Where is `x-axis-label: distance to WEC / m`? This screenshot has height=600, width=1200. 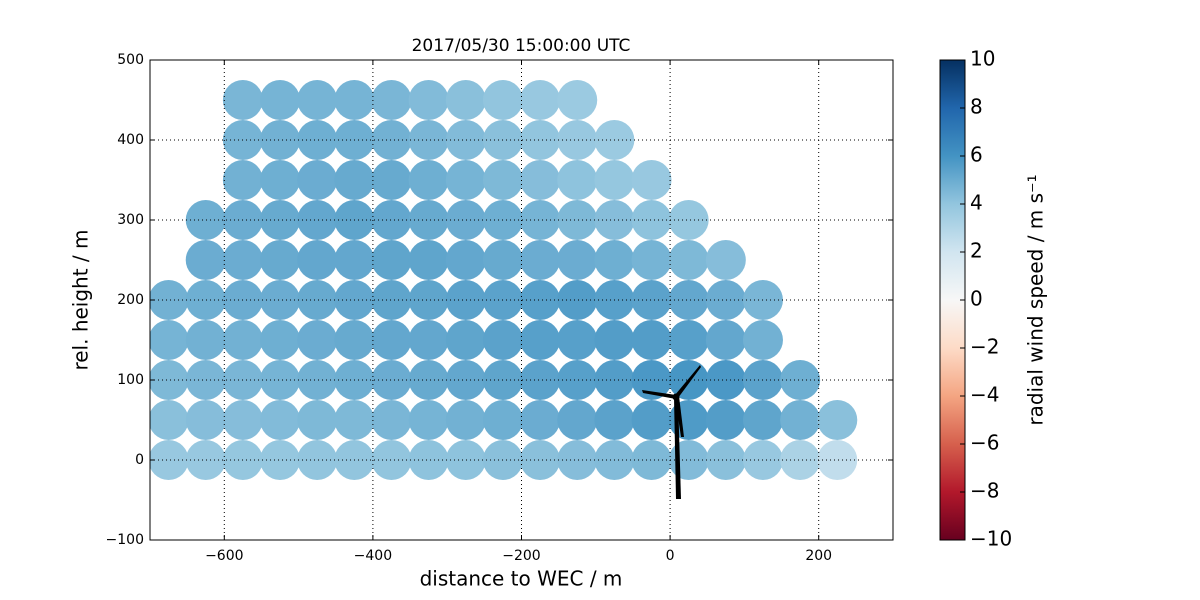 x-axis-label: distance to WEC / m is located at coordinates (521, 579).